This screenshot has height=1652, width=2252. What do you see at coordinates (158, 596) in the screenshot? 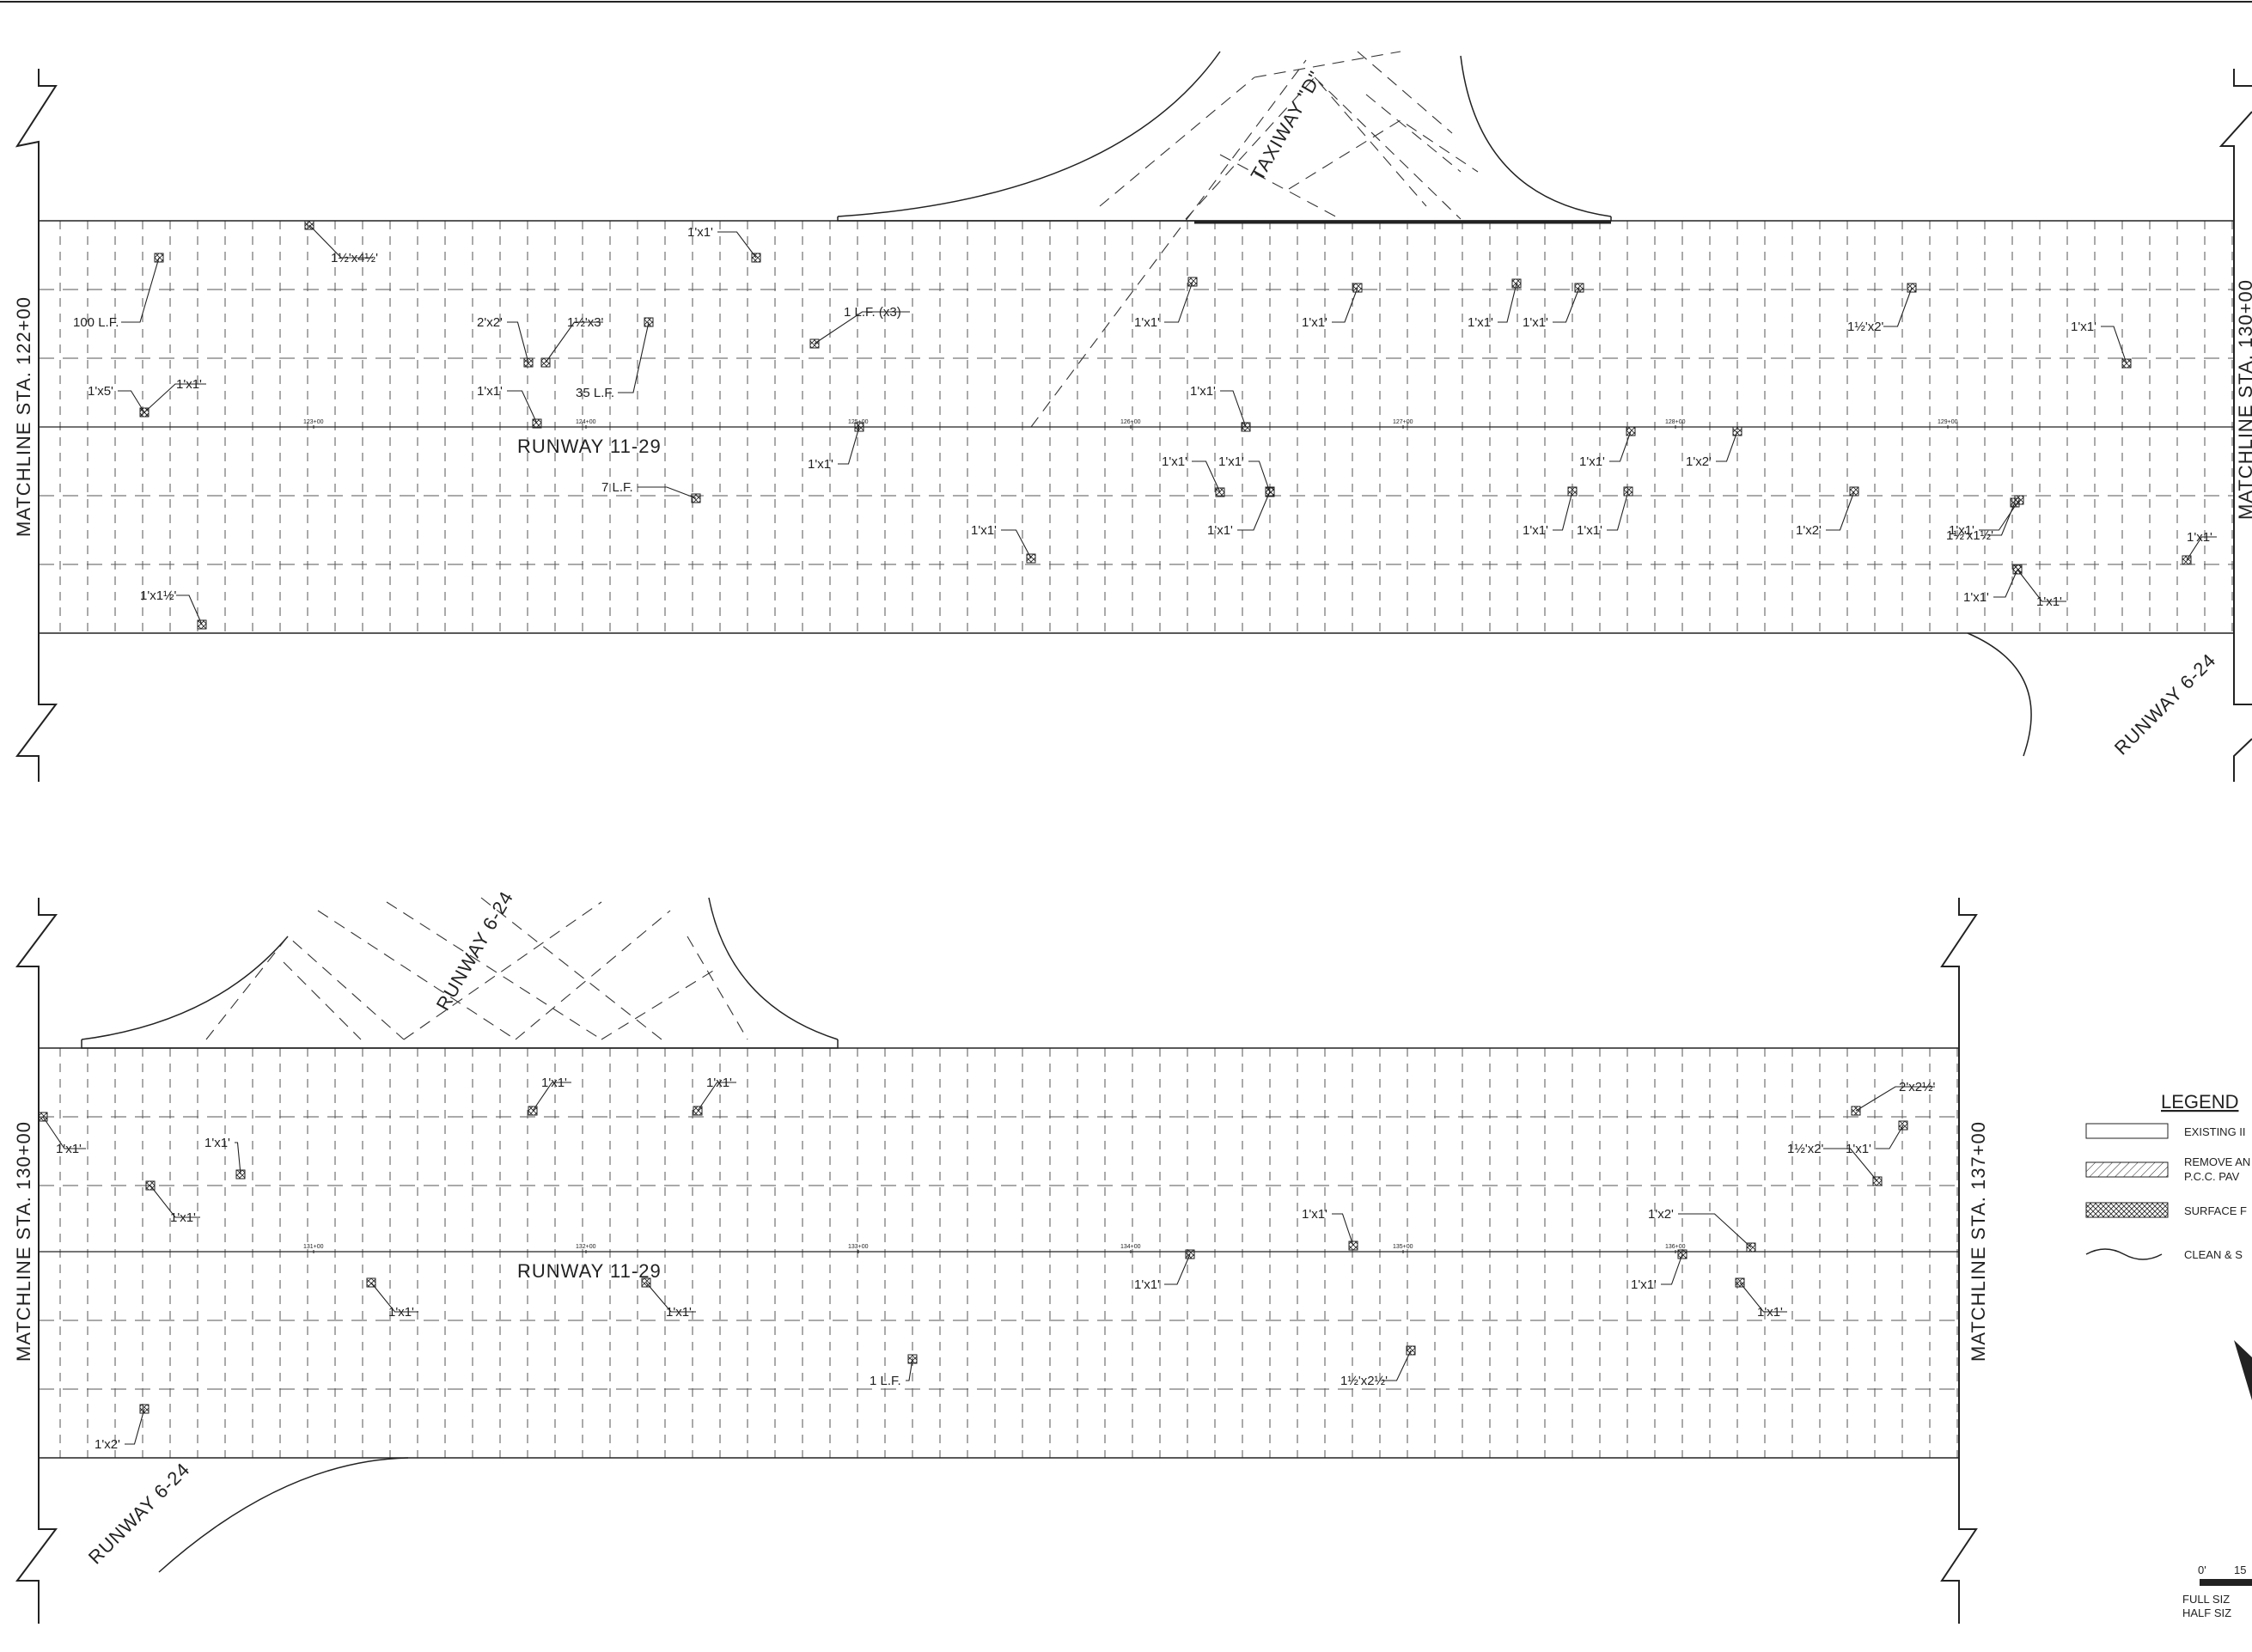
I see `repair-callout-label: 1'x1½'` at bounding box center [158, 596].